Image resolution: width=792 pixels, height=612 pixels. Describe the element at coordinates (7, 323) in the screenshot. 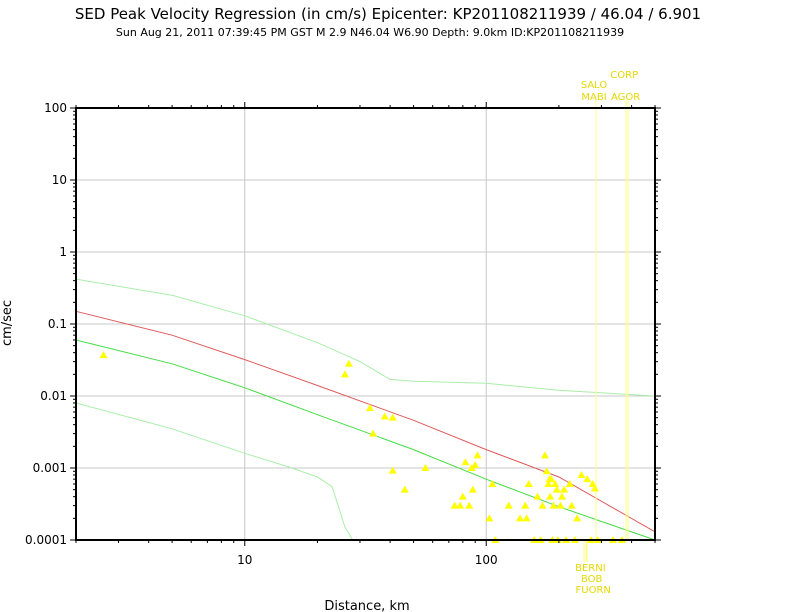

I see `y-axis-label: cm/sec` at that location.